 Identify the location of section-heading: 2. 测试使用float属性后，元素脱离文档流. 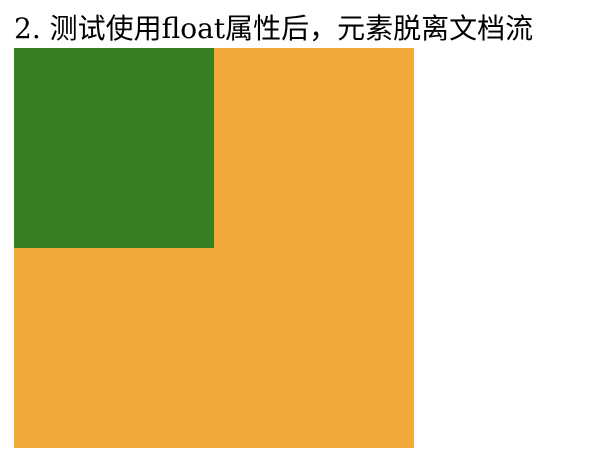
(274, 28).